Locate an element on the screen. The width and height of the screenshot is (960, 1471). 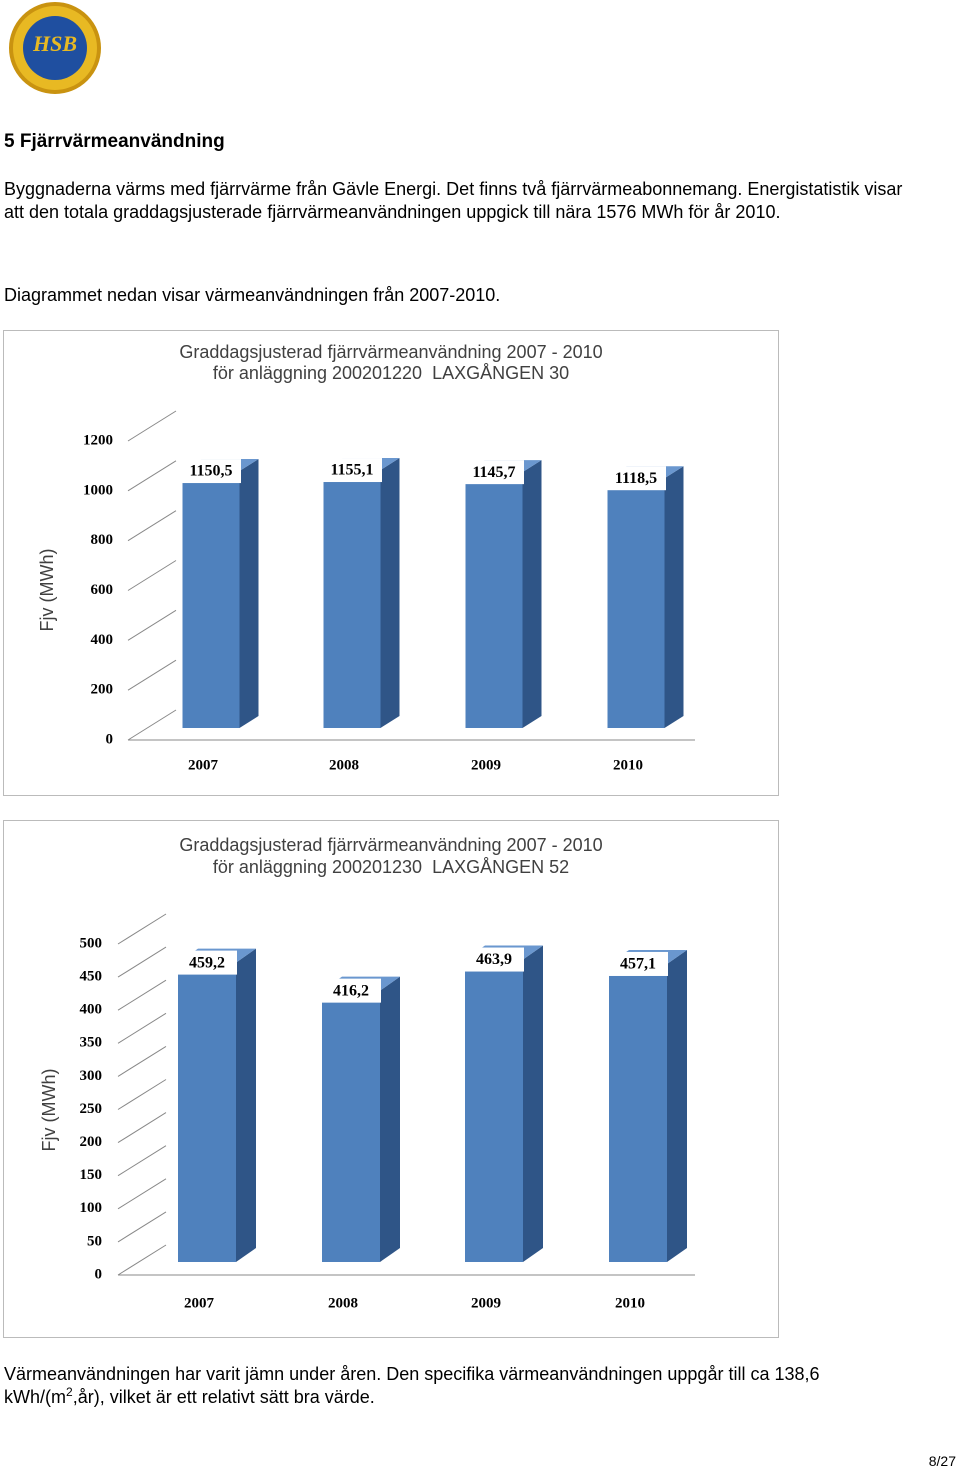
logo-center is located at coordinates (55, 48).